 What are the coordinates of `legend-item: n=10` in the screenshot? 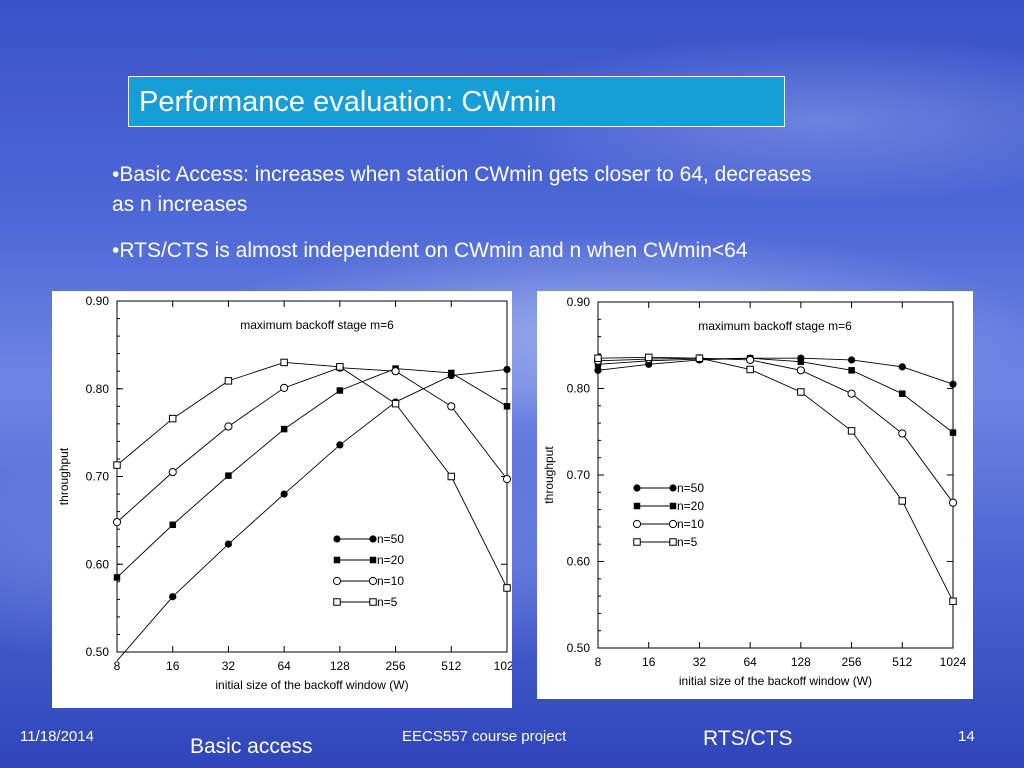 It's located at (368, 581).